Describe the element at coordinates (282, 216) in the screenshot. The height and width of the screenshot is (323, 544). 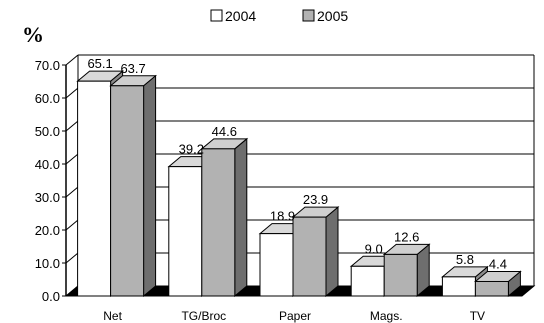
I see `data-label: 18.9` at that location.